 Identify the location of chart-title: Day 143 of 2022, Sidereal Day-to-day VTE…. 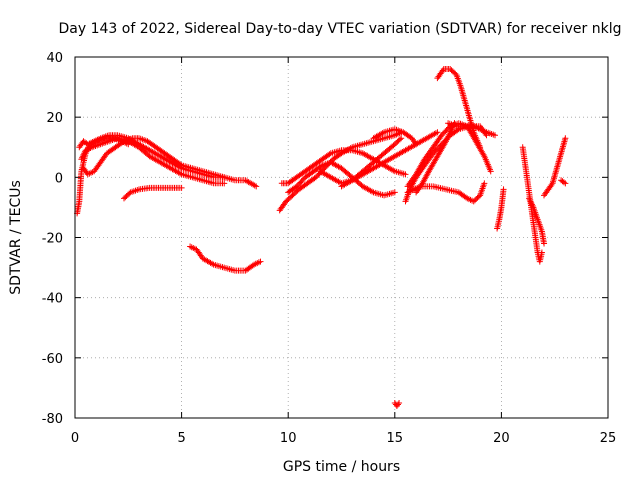
(340, 29).